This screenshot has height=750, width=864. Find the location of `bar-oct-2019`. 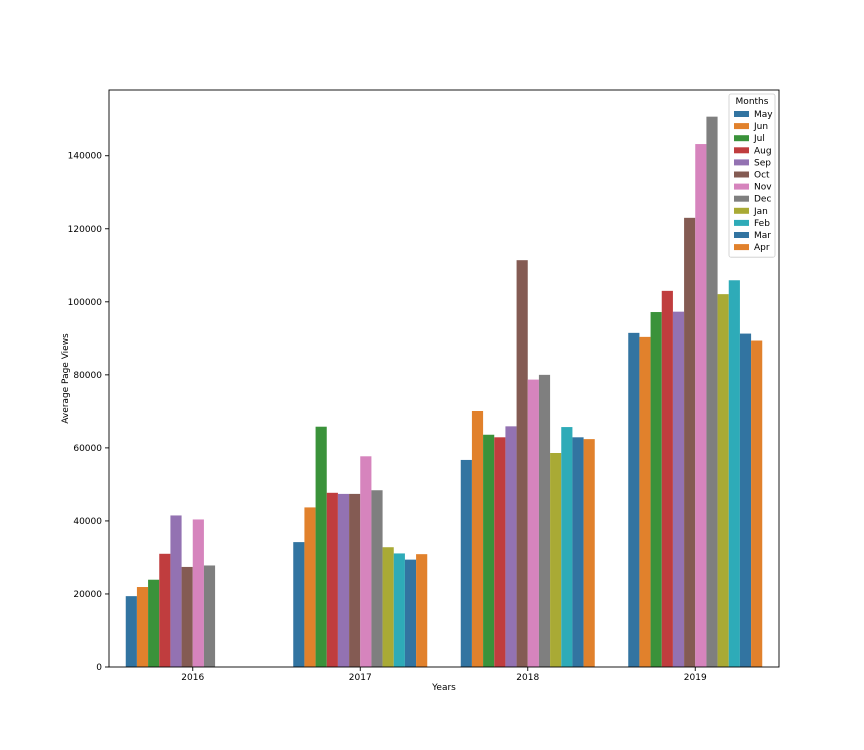

bar-oct-2019 is located at coordinates (690, 442).